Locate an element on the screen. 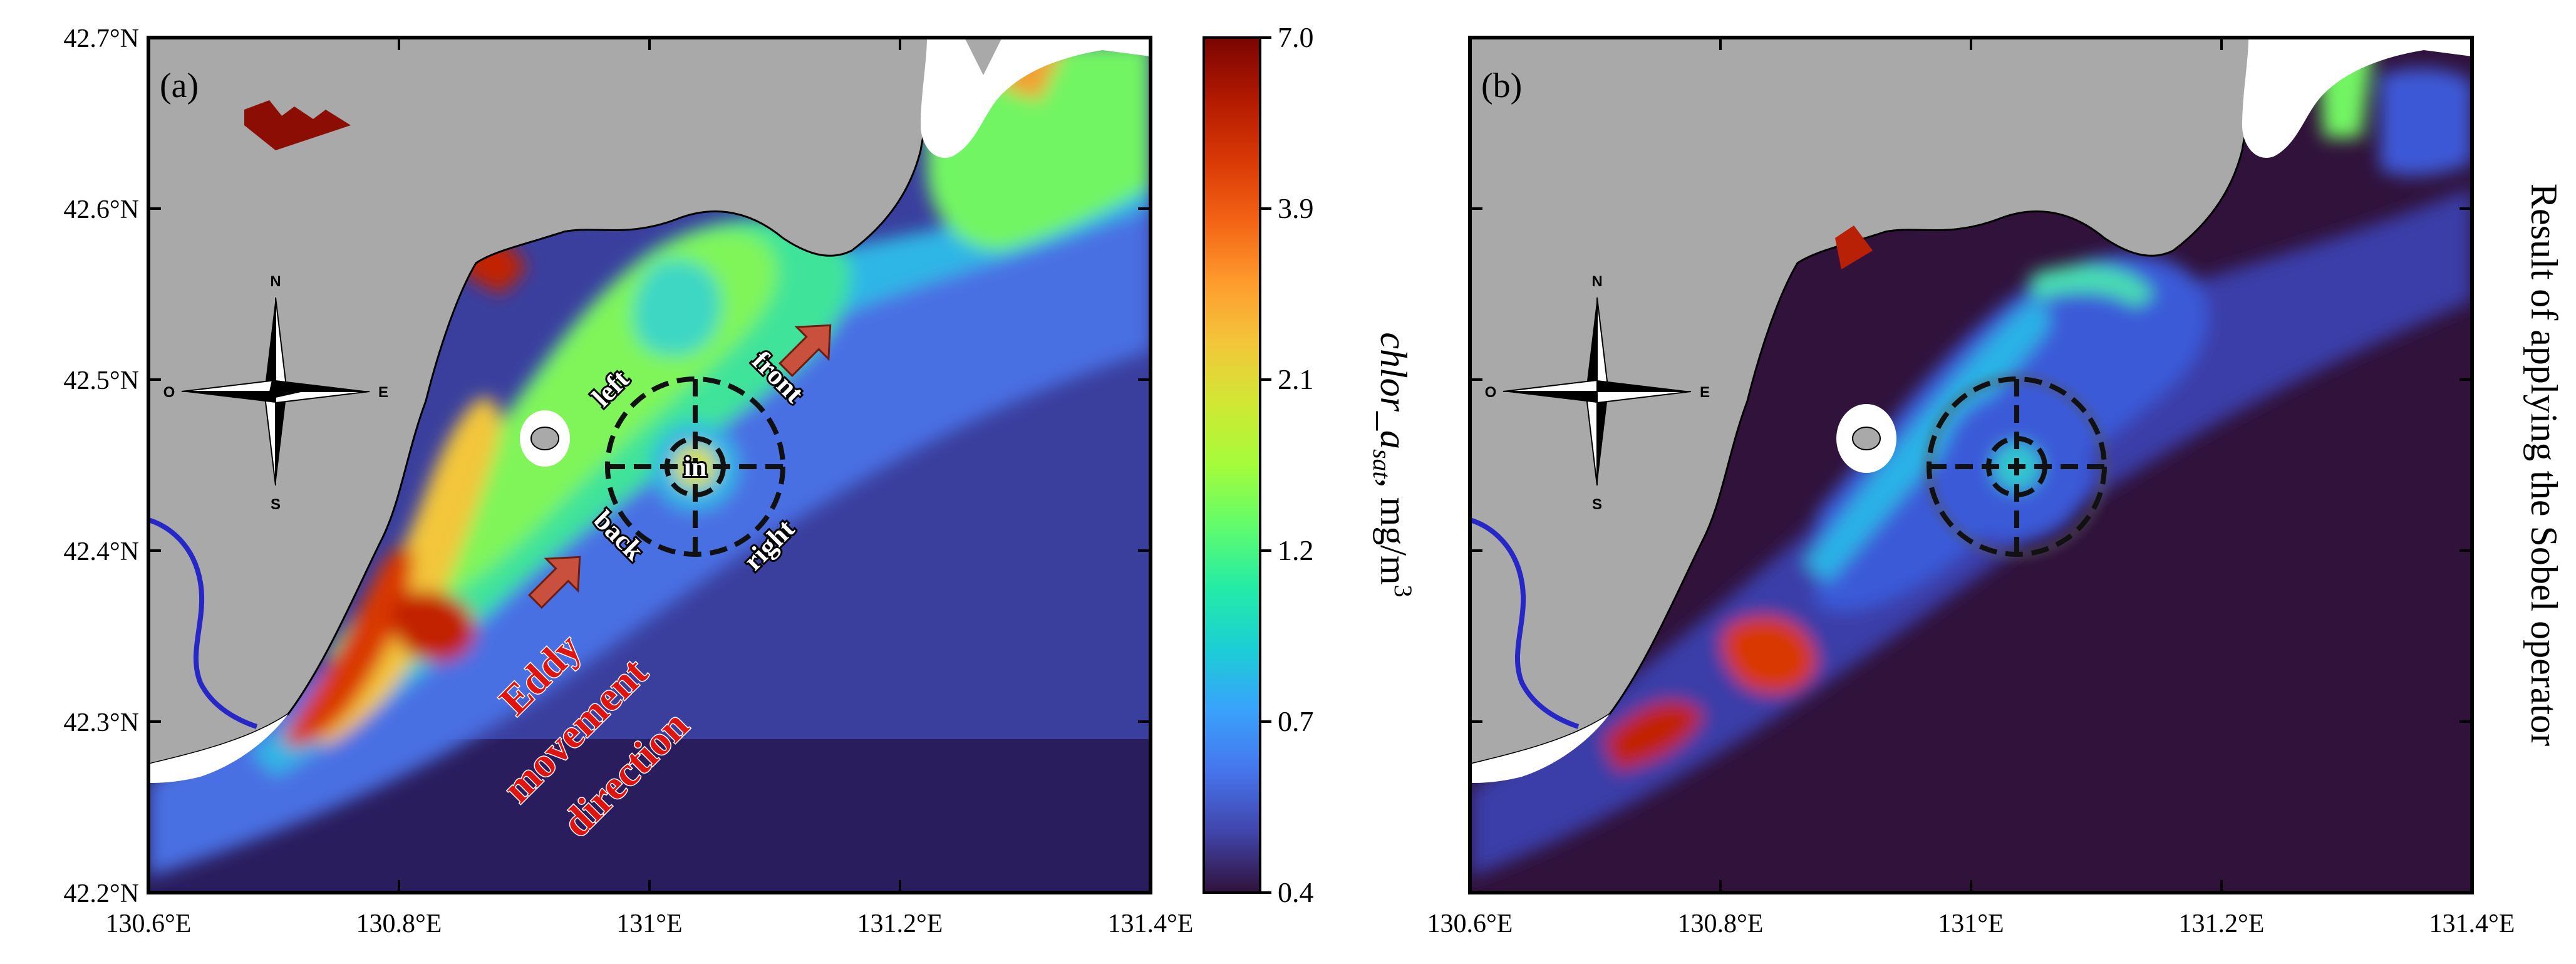 The width and height of the screenshot is (2576, 964). panel-b-label: (b) is located at coordinates (1501, 85).